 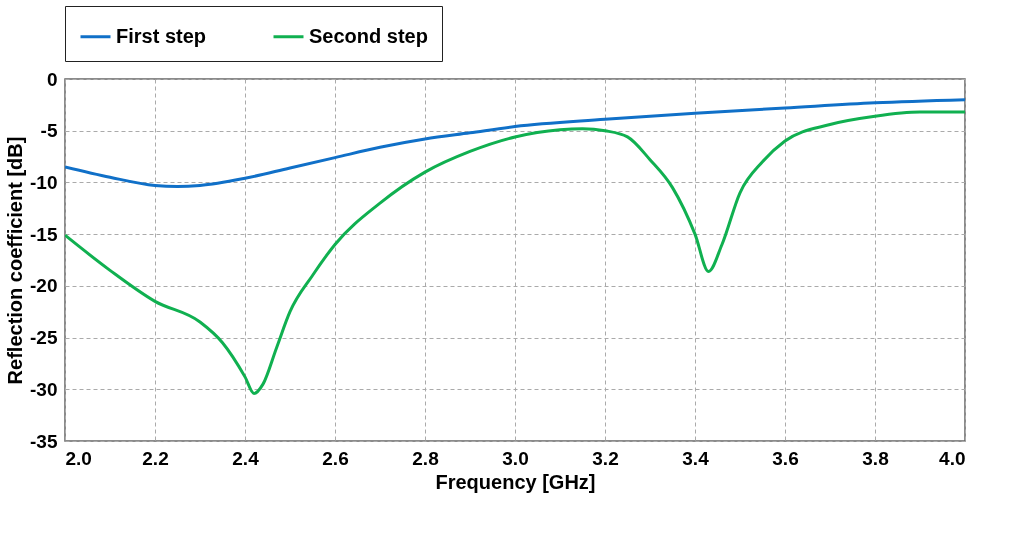 I want to click on y-tick-label: -20, so click(x=44, y=286).